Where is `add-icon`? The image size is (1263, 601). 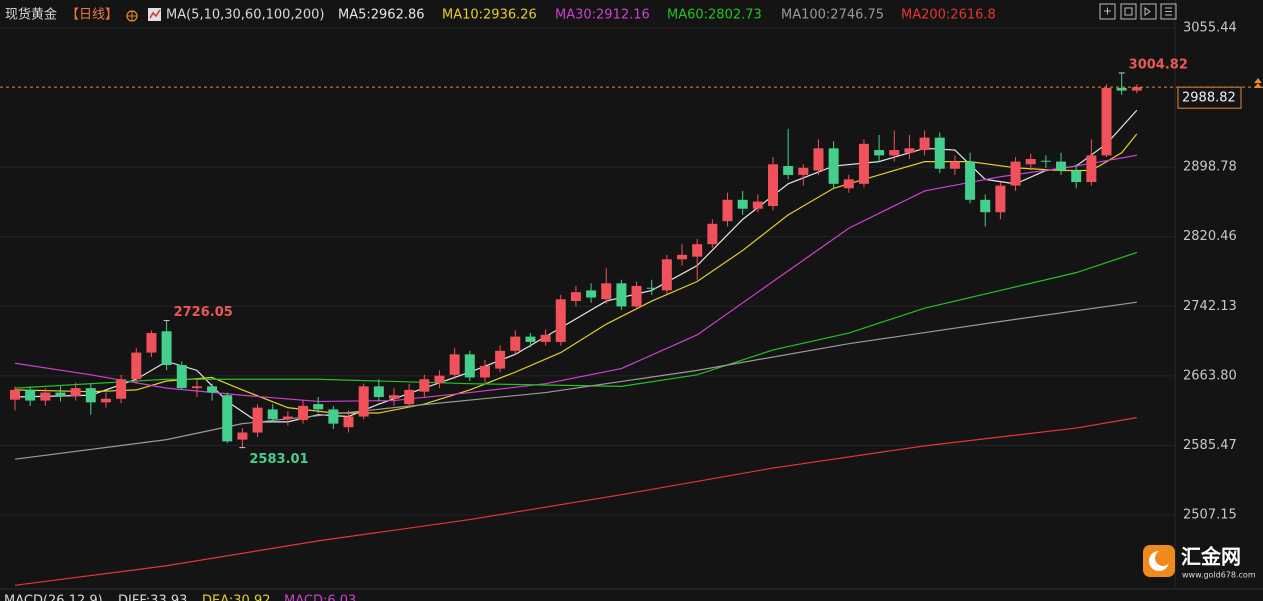 add-icon is located at coordinates (132, 16).